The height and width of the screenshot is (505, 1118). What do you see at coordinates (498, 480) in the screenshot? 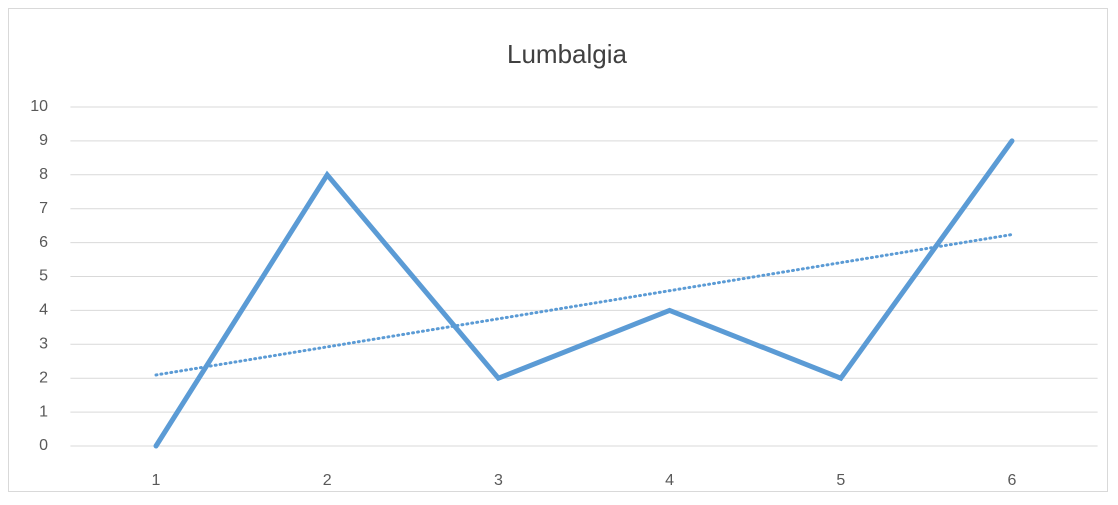
I see `x-tick-label: 3` at bounding box center [498, 480].